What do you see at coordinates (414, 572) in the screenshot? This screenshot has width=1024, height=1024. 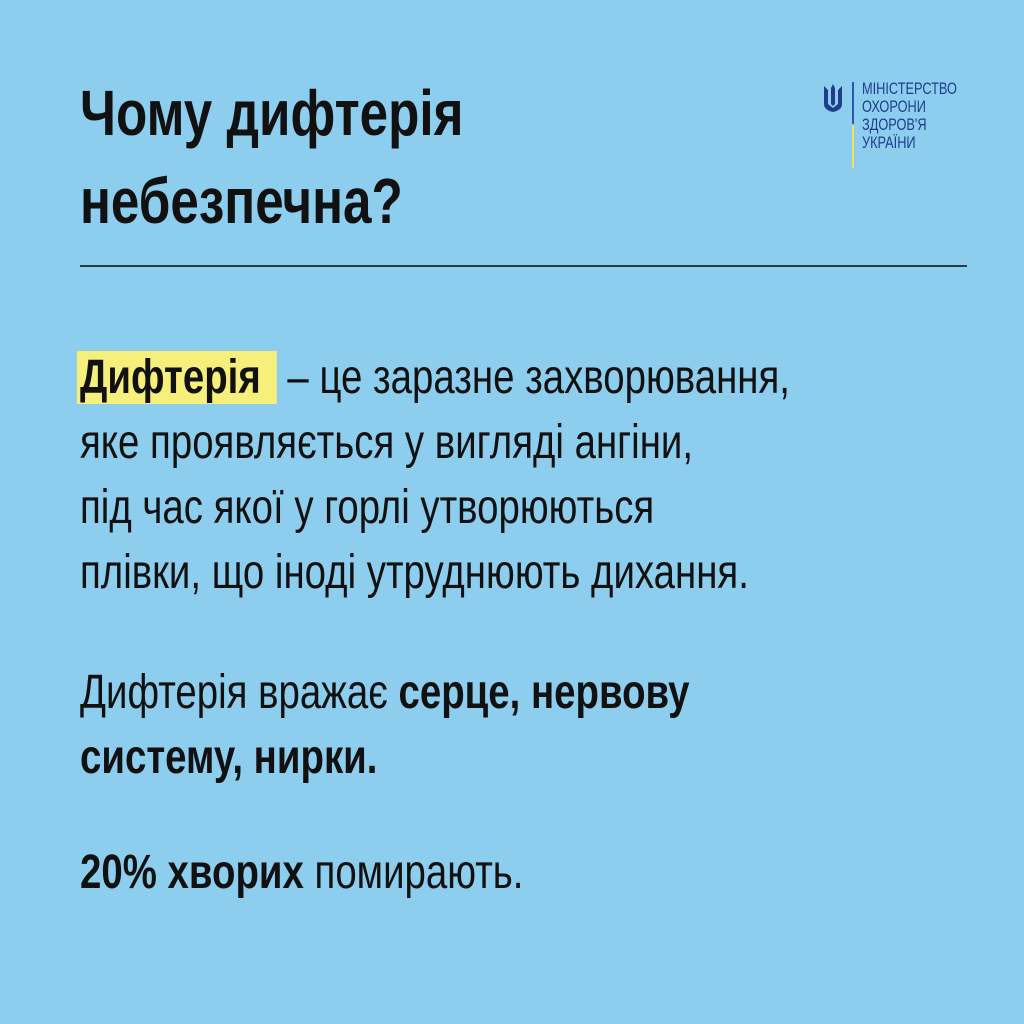 I see `paragraph1-line4: плівки, що іноді утруднюють дихання.` at bounding box center [414, 572].